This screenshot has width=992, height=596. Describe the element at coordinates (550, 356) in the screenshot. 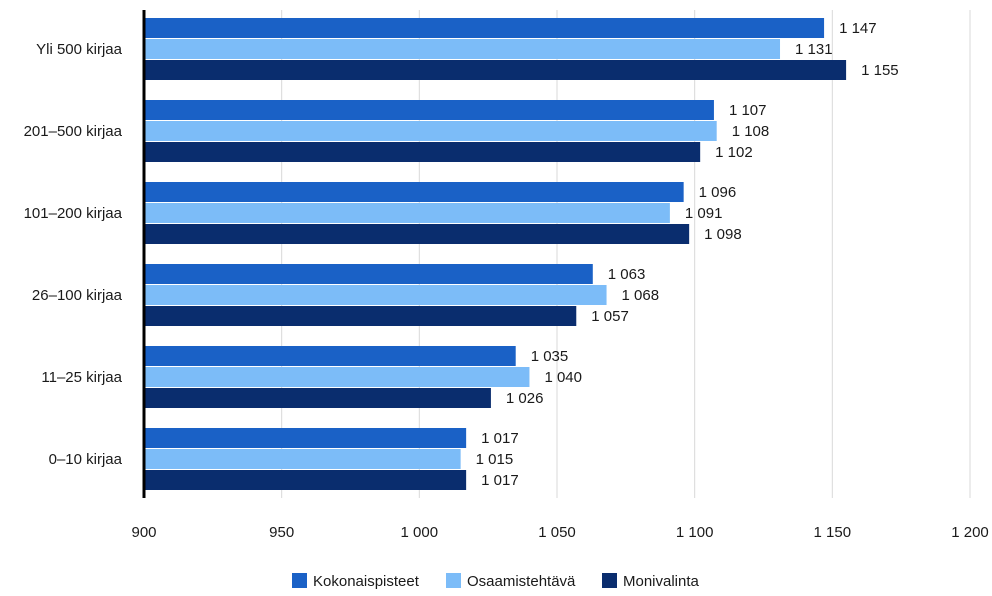

I see `data-label: 1 035` at that location.